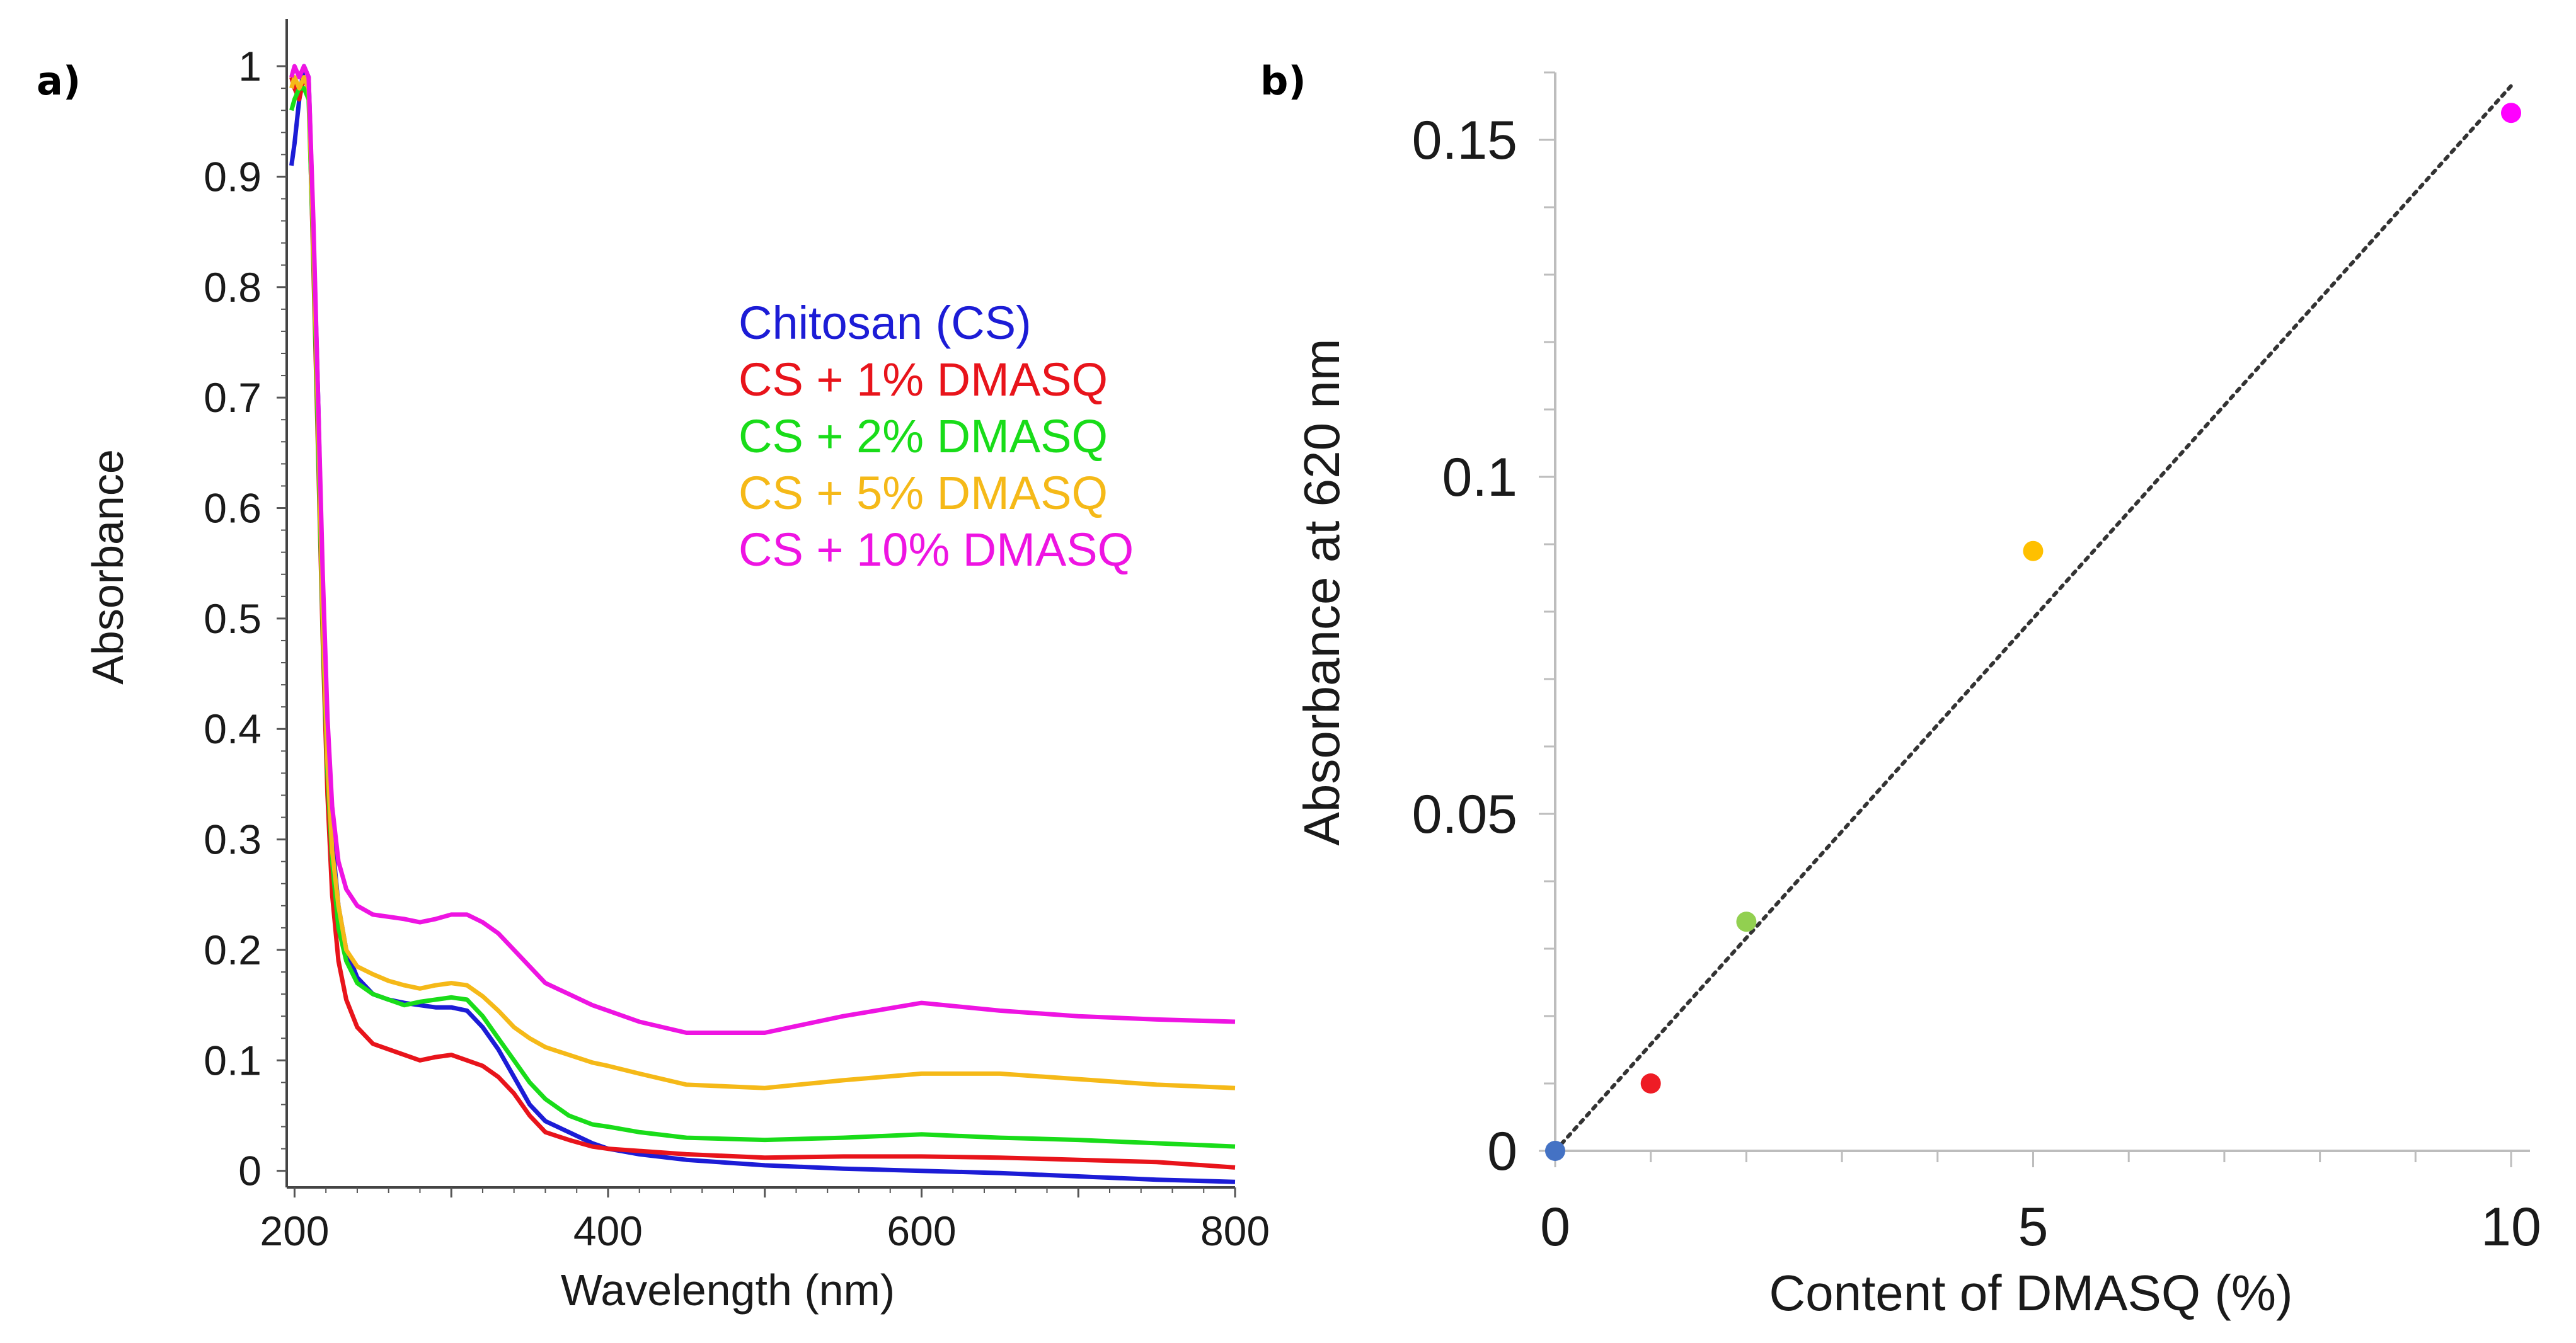  What do you see at coordinates (1283, 81) in the screenshot?
I see `panel-b-label: b)` at bounding box center [1283, 81].